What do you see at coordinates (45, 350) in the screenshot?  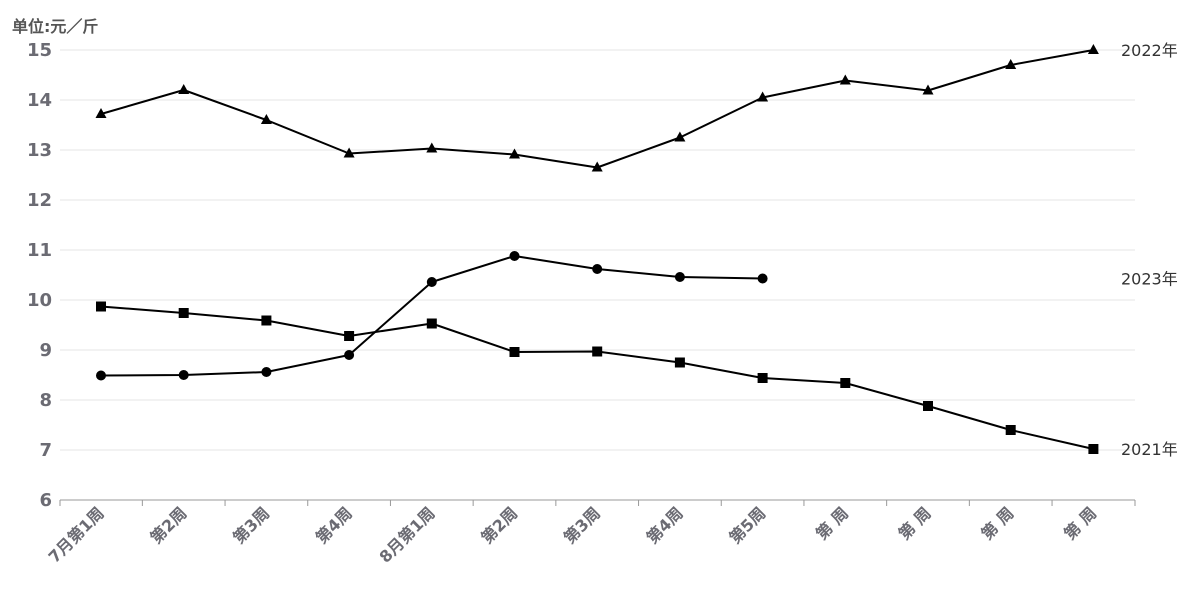 I see `y-tick-label: 9` at bounding box center [45, 350].